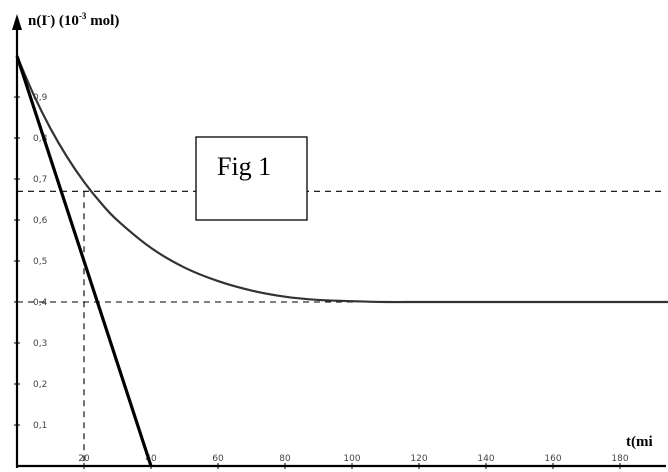 The image size is (668, 472). I want to click on y-tick-label: 0,1, so click(40, 426).